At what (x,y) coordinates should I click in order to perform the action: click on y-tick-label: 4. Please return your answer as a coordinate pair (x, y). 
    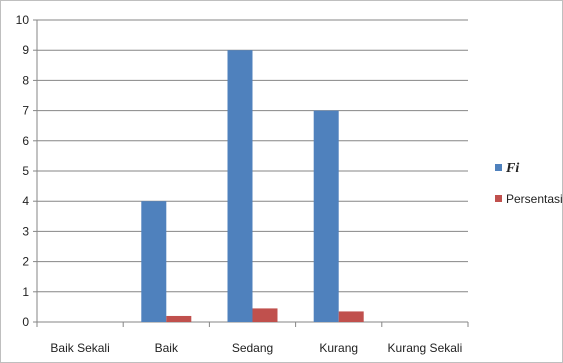
    Looking at the image, I should click on (25, 201).